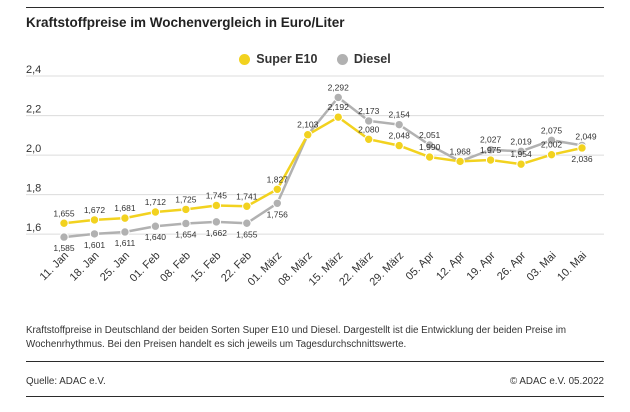 This screenshot has width=630, height=412. Describe the element at coordinates (156, 202) in the screenshot. I see `data-label-super-e10: 1,712` at that location.